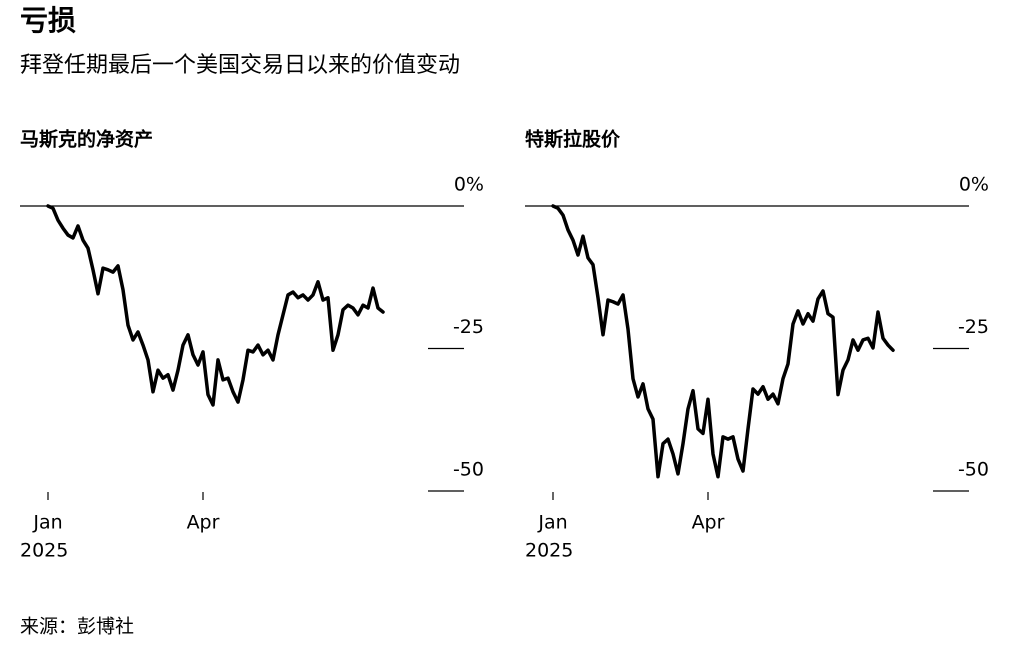  Describe the element at coordinates (77, 627) in the screenshot. I see `source: 来源：彭博社` at that location.